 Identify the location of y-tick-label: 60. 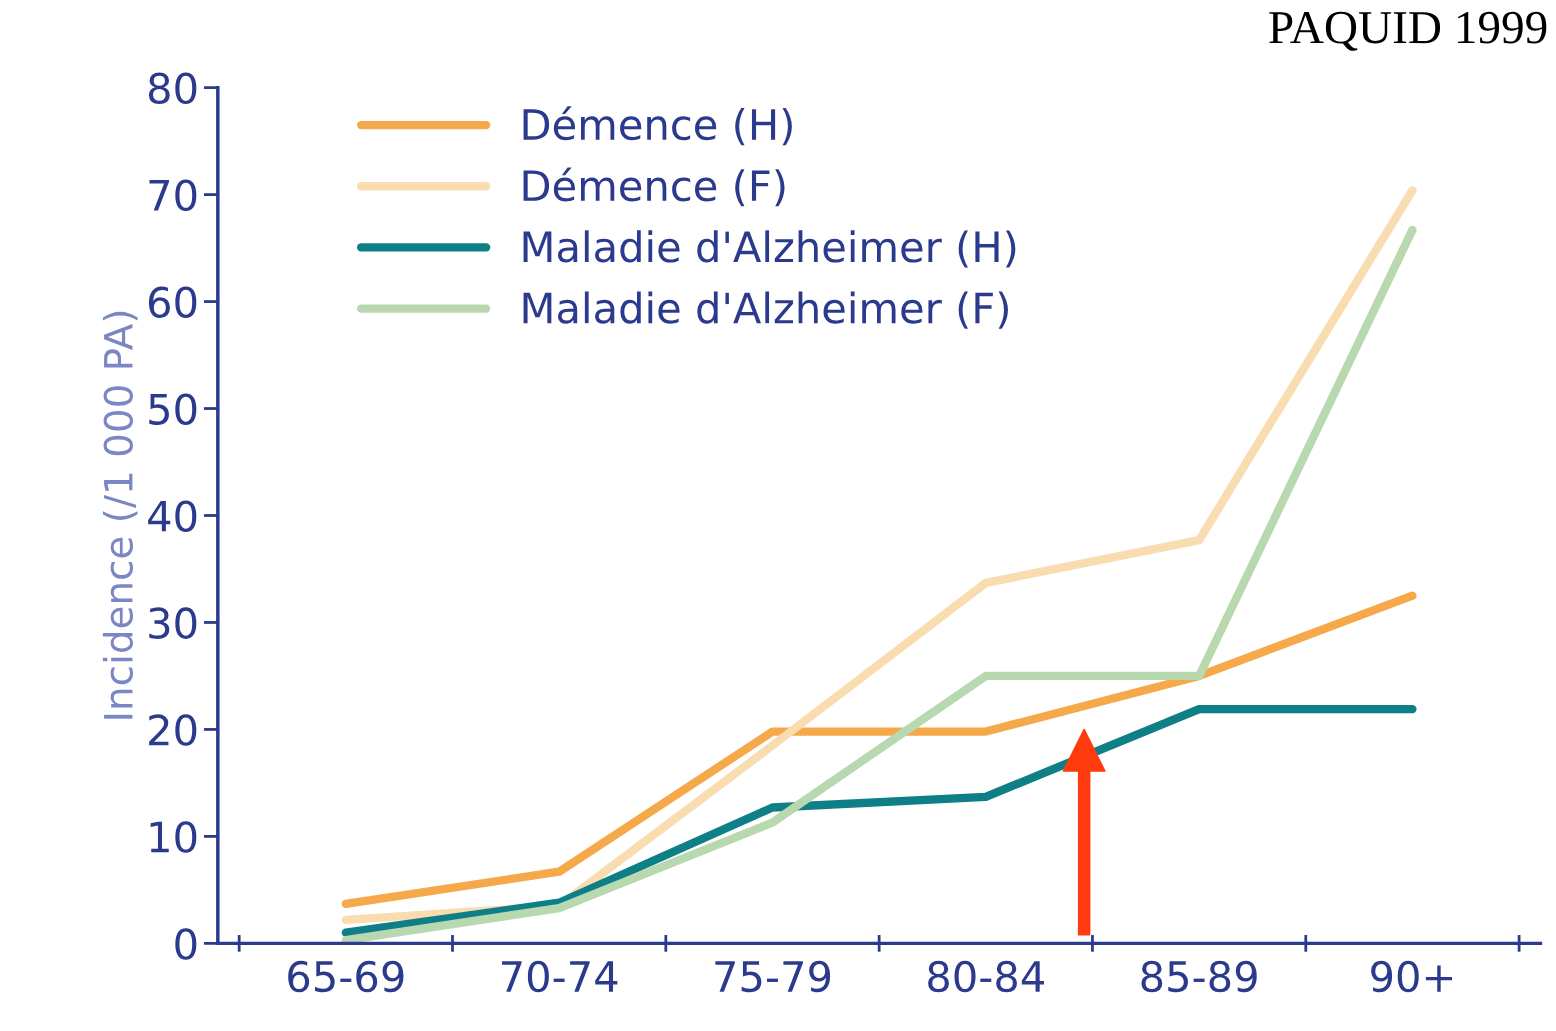
(172, 302).